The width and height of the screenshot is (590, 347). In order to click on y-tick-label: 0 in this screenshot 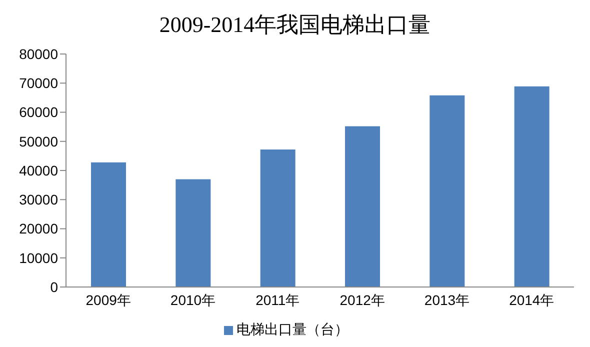, I will do `click(54, 286)`.